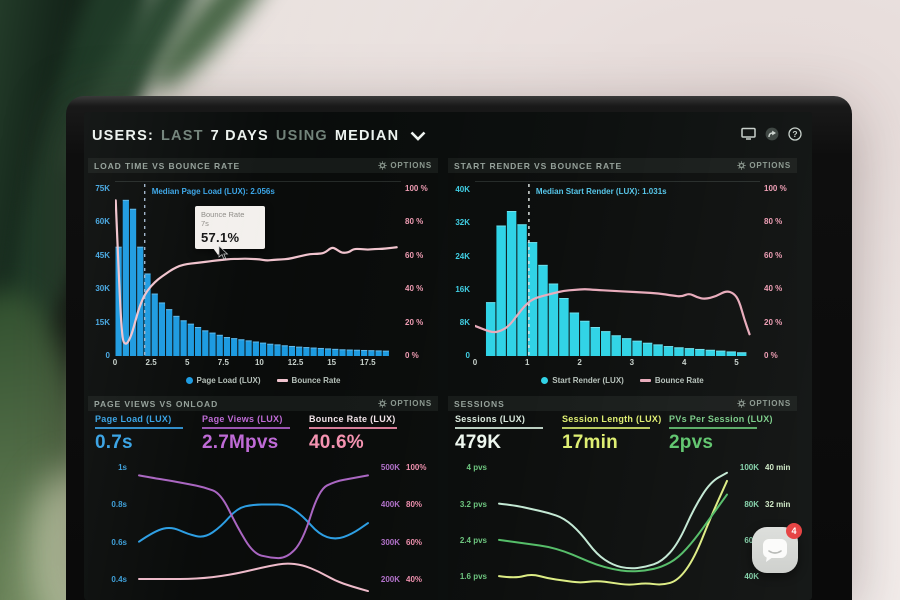  Describe the element at coordinates (473, 577) in the screenshot. I see `axis-tick: 1.6 pvs` at that location.